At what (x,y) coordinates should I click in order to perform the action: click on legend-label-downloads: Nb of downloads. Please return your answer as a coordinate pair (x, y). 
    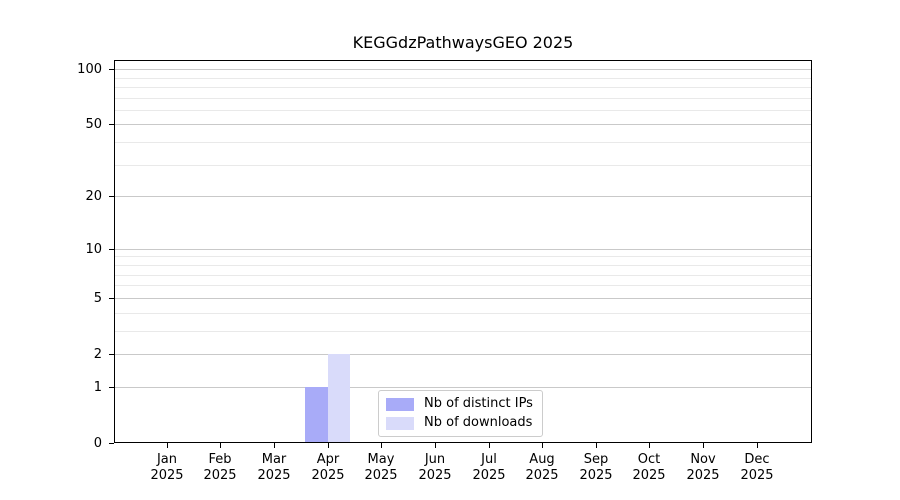
    Looking at the image, I should click on (478, 422).